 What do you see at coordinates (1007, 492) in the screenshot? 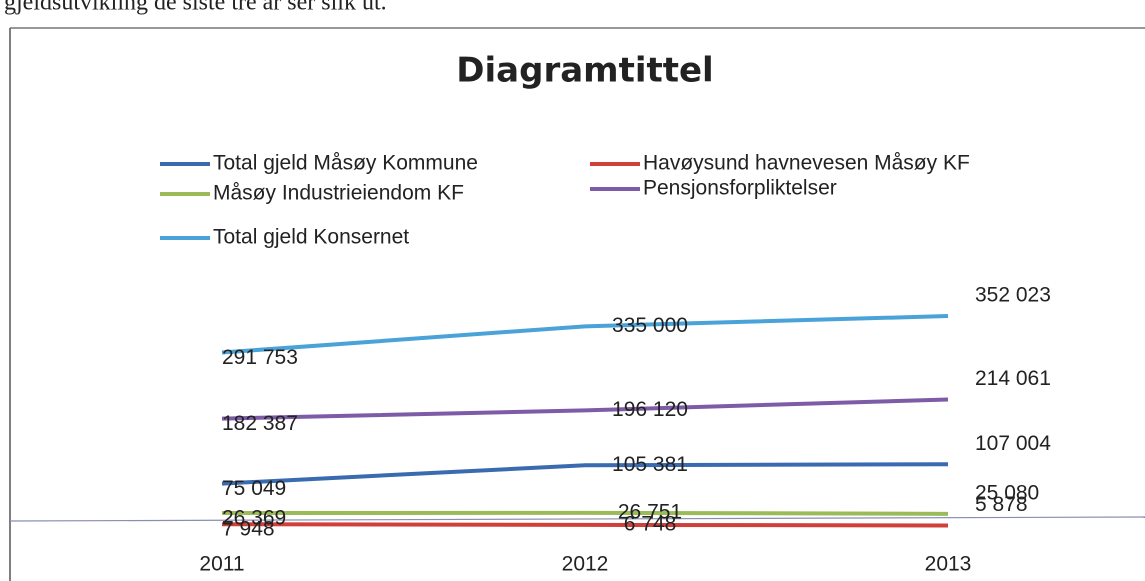
I see `data-label: 25 080` at bounding box center [1007, 492].